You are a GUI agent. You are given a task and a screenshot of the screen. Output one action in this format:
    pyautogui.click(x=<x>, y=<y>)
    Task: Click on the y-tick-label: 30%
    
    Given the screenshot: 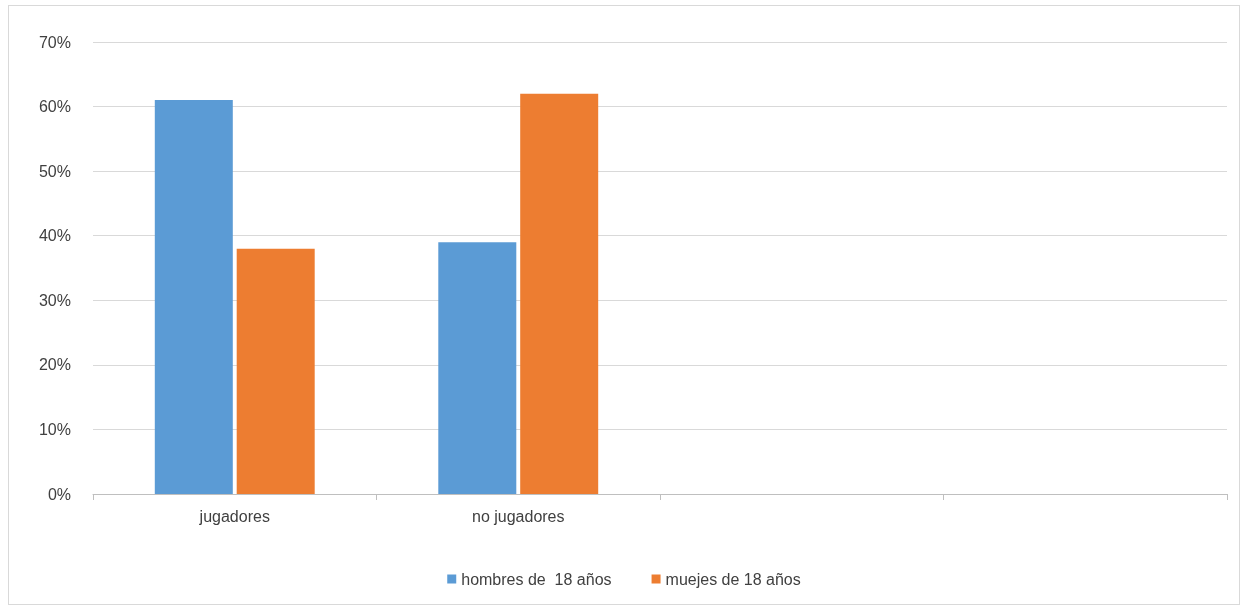 What is the action you would take?
    pyautogui.click(x=54, y=300)
    